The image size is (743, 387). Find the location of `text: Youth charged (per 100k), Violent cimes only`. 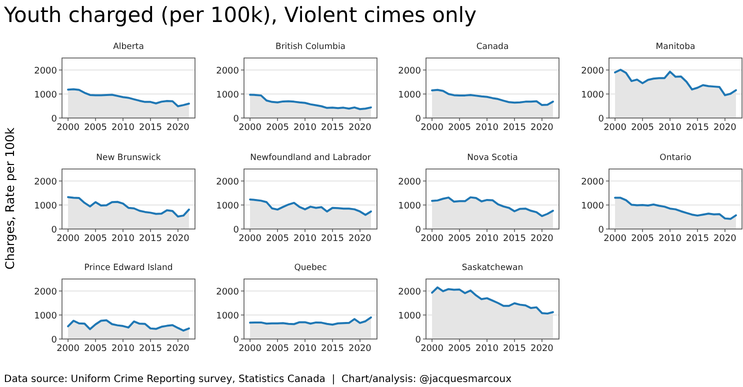

text: Youth charged (per 100k), Violent cimes only is located at coordinates (240, 15).